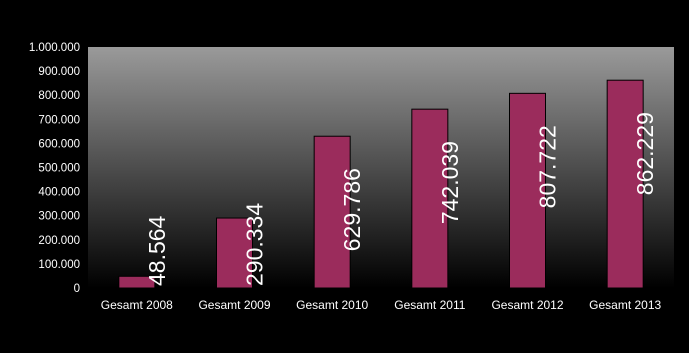  Describe the element at coordinates (234, 305) in the screenshot. I see `x-tick-label: Gesamt 2009` at that location.